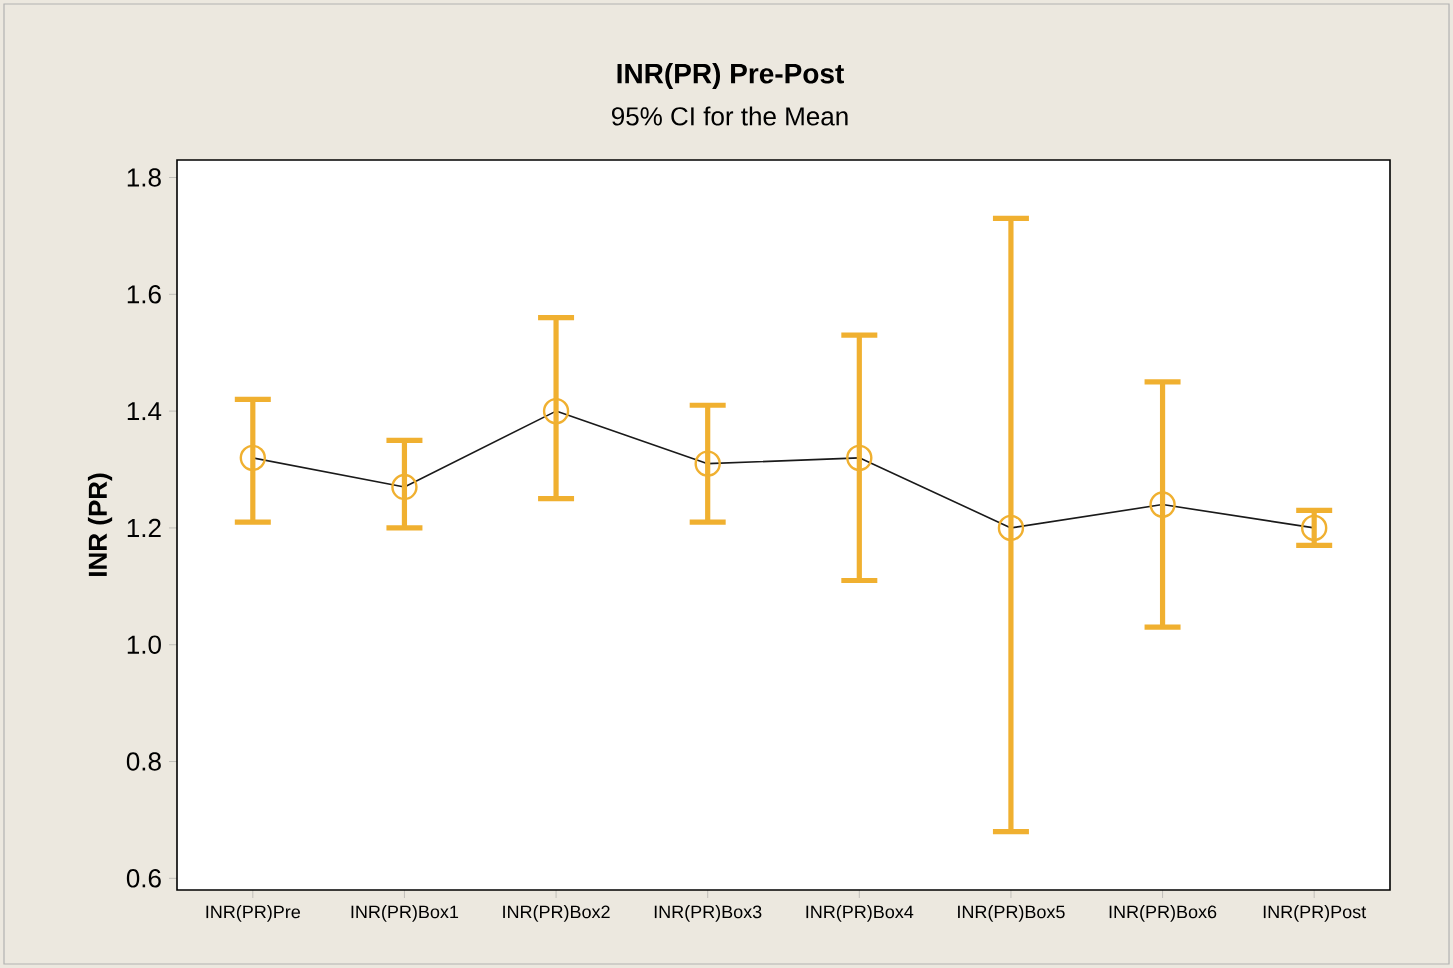 Image resolution: width=1453 pixels, height=968 pixels. Describe the element at coordinates (1315, 913) in the screenshot. I see `x-tick-label: INR(PR)Post` at that location.